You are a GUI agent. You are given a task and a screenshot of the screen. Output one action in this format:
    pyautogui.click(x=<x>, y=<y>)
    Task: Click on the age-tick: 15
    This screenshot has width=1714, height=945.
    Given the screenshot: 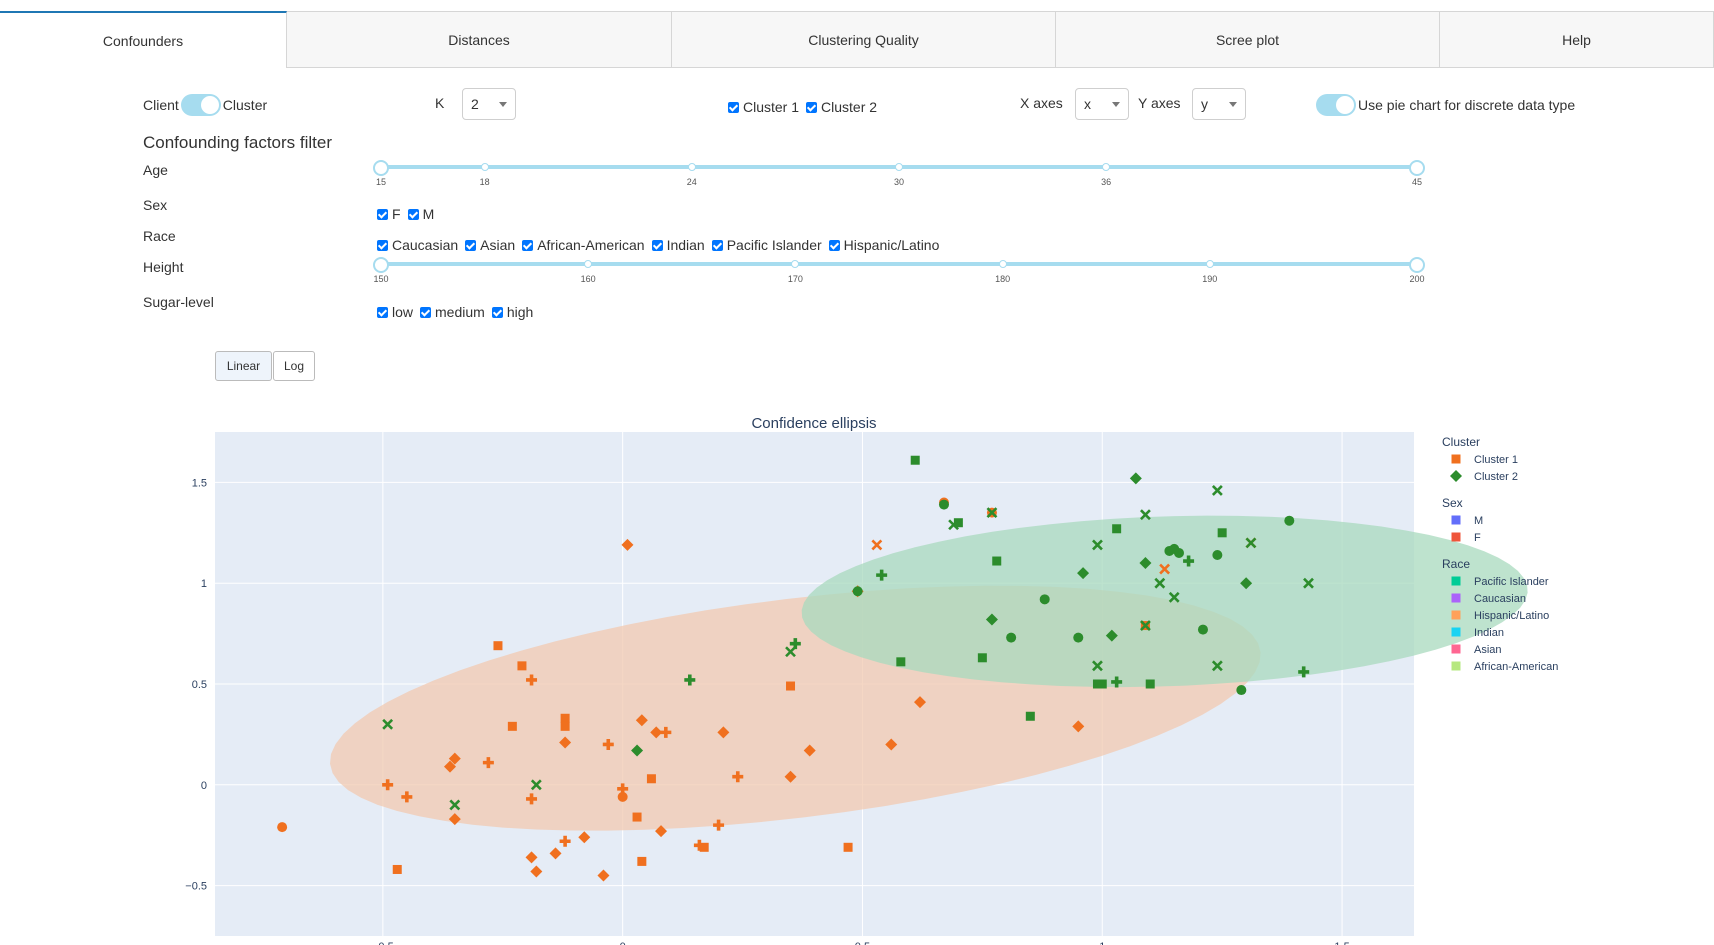 What is the action you would take?
    pyautogui.click(x=381, y=182)
    